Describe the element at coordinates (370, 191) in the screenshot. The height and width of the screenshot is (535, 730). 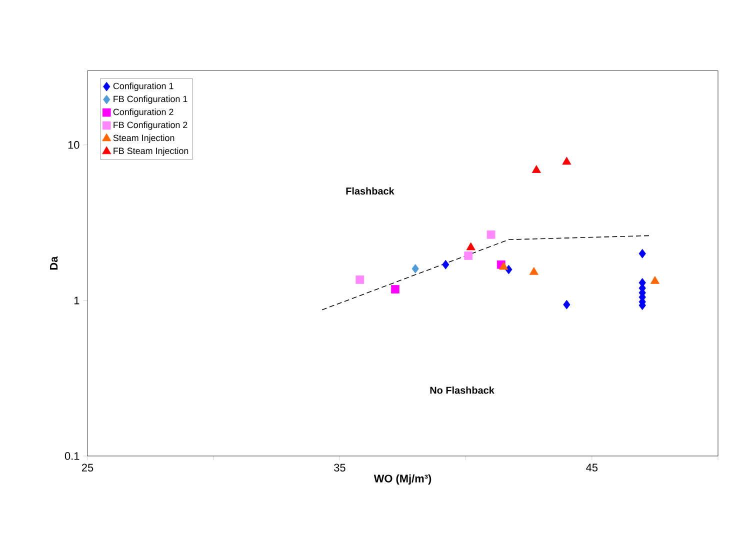
I see `annotation: Flashback` at that location.